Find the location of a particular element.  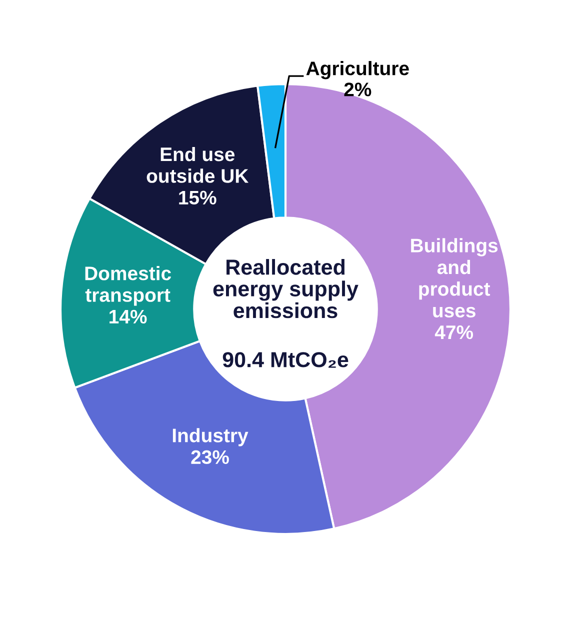

data-label: 14% is located at coordinates (128, 317).